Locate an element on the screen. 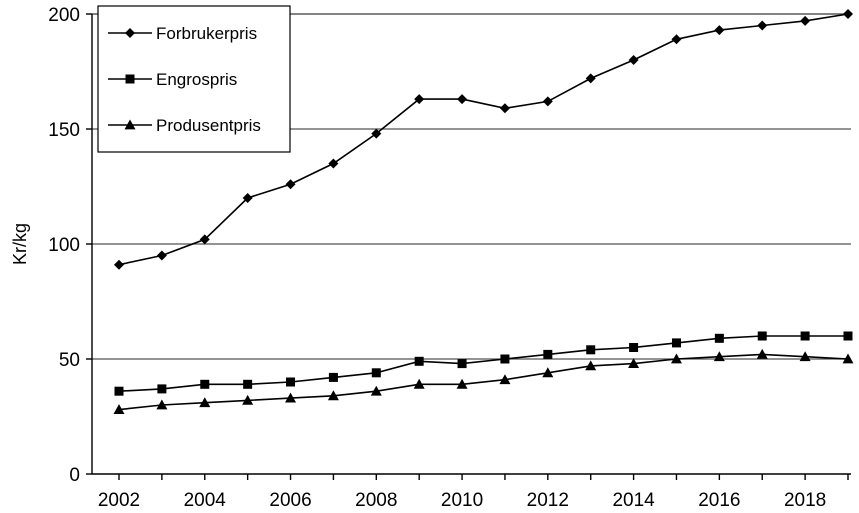  x-tick-label: 2014 is located at coordinates (633, 500).